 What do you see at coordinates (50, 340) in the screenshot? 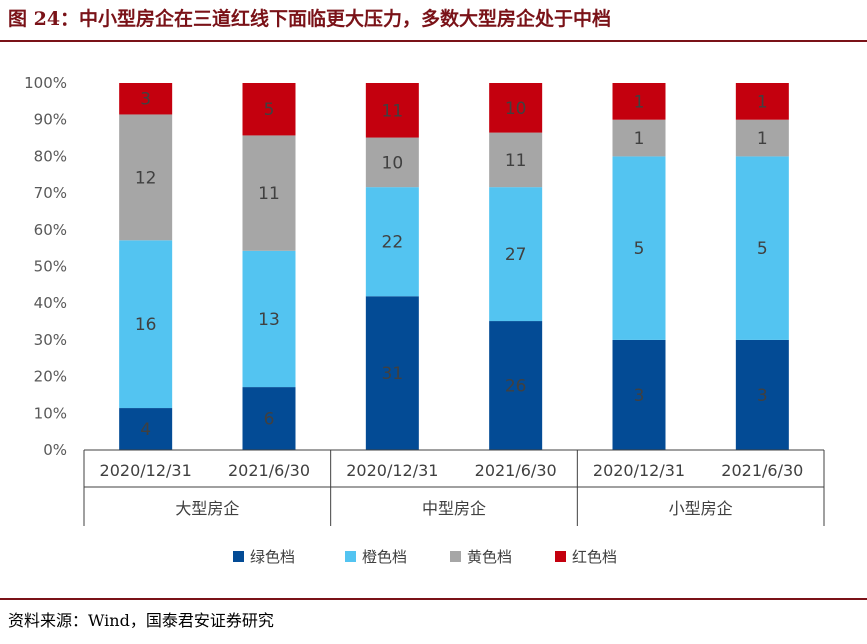
I see `y-tick-label: 30%` at bounding box center [50, 340].